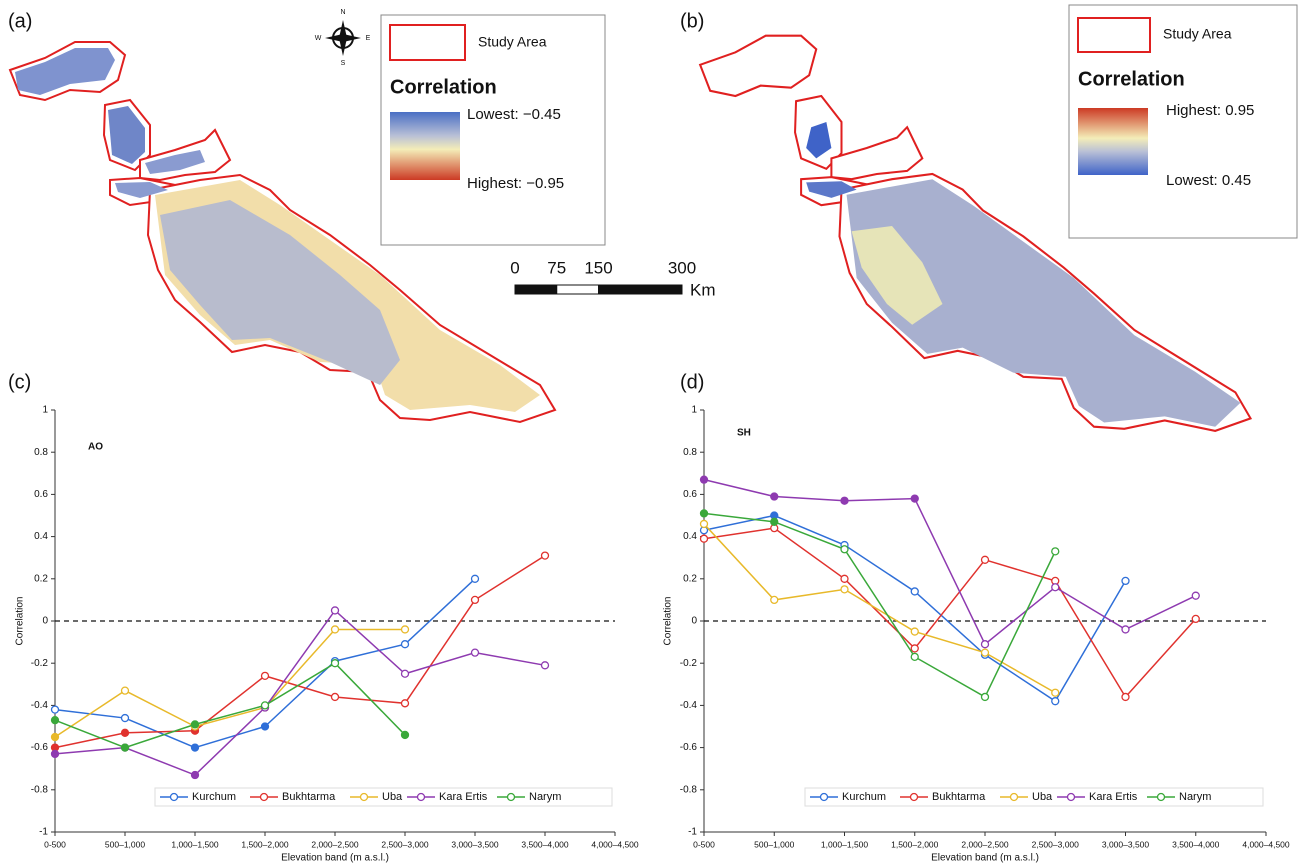 The height and width of the screenshot is (867, 1304). I want to click on x-tick-label: 3,000–3,500, so click(475, 844).